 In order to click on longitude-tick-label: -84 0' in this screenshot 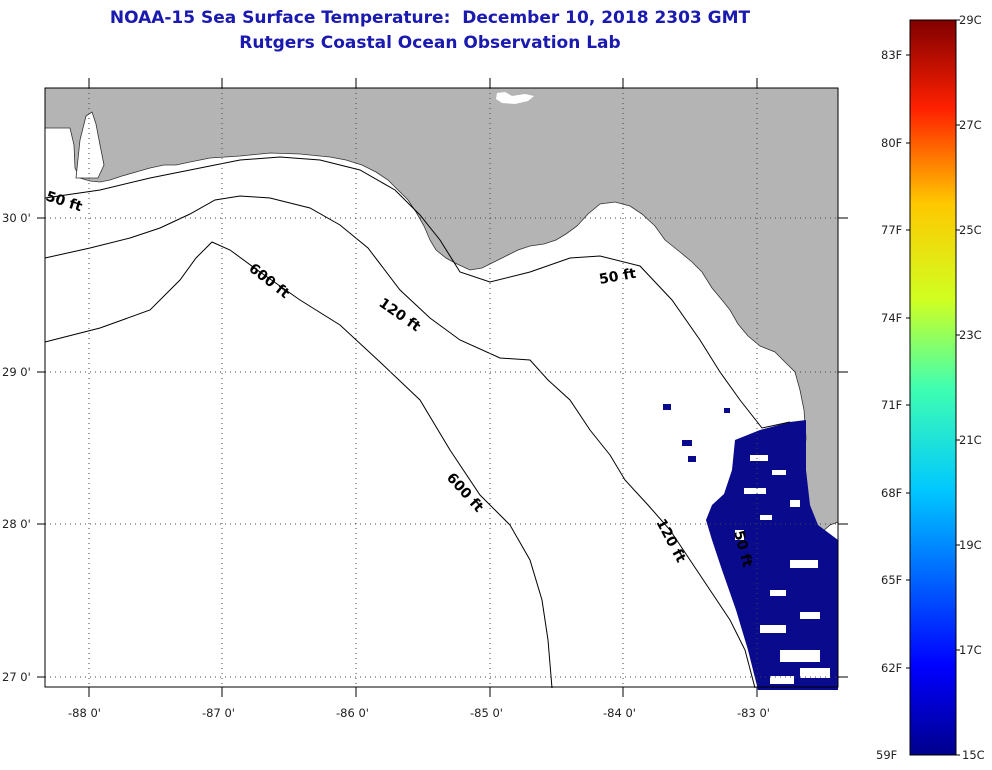, I will do `click(619, 713)`.